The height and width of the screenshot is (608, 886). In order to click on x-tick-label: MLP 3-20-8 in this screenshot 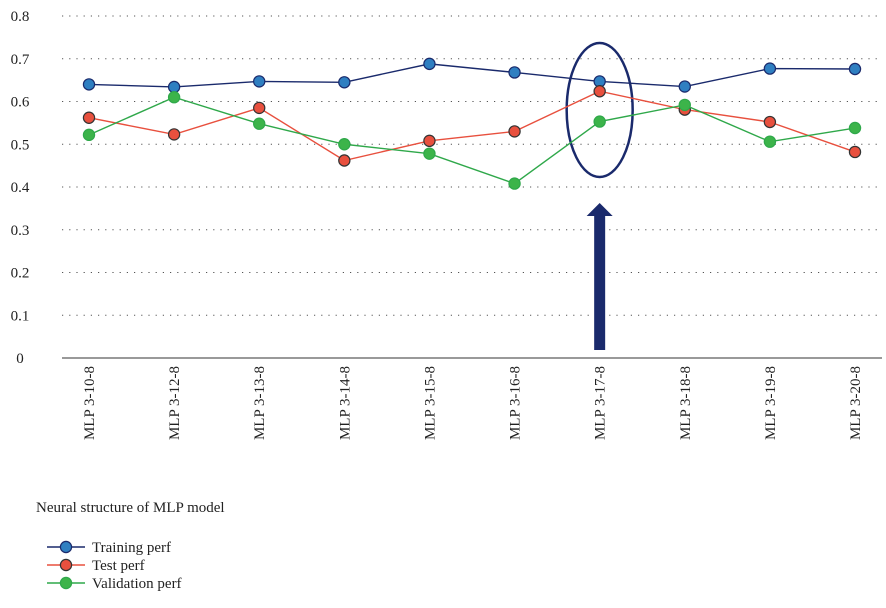, I will do `click(856, 403)`.